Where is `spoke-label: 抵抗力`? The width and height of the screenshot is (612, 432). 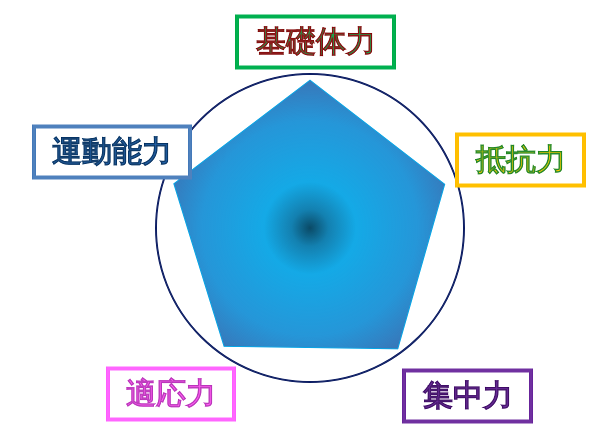
spoke-label: 抵抗力 is located at coordinates (520, 160).